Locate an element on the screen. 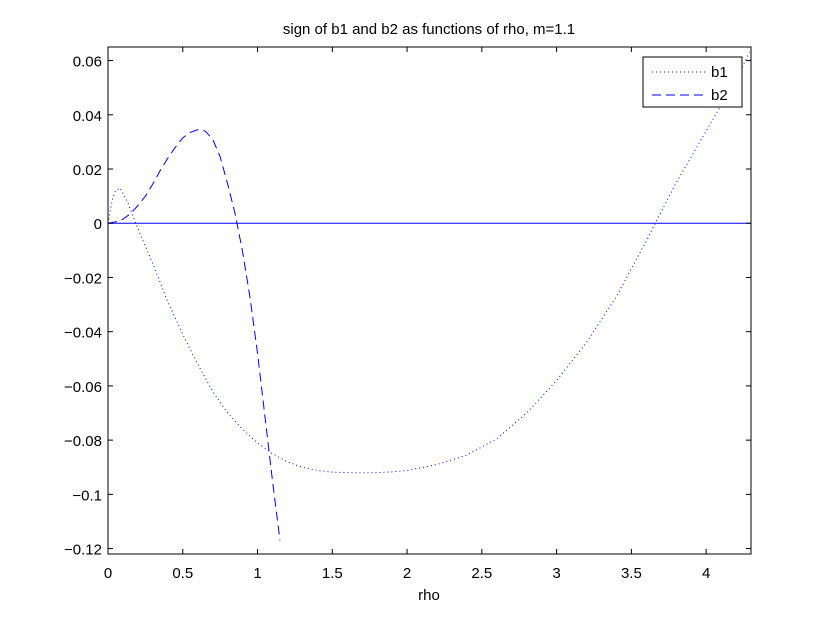  legend: b1 b2 is located at coordinates (692, 82).